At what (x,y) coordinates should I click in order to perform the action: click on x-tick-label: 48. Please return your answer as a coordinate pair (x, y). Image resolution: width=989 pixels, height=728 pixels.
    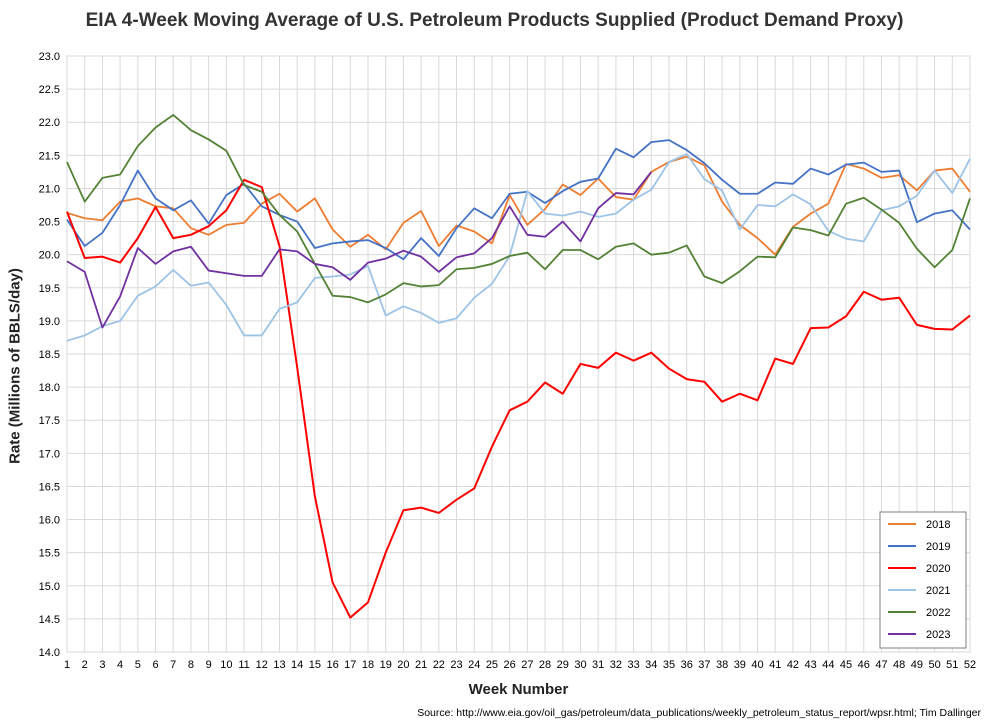
    Looking at the image, I should click on (899, 665).